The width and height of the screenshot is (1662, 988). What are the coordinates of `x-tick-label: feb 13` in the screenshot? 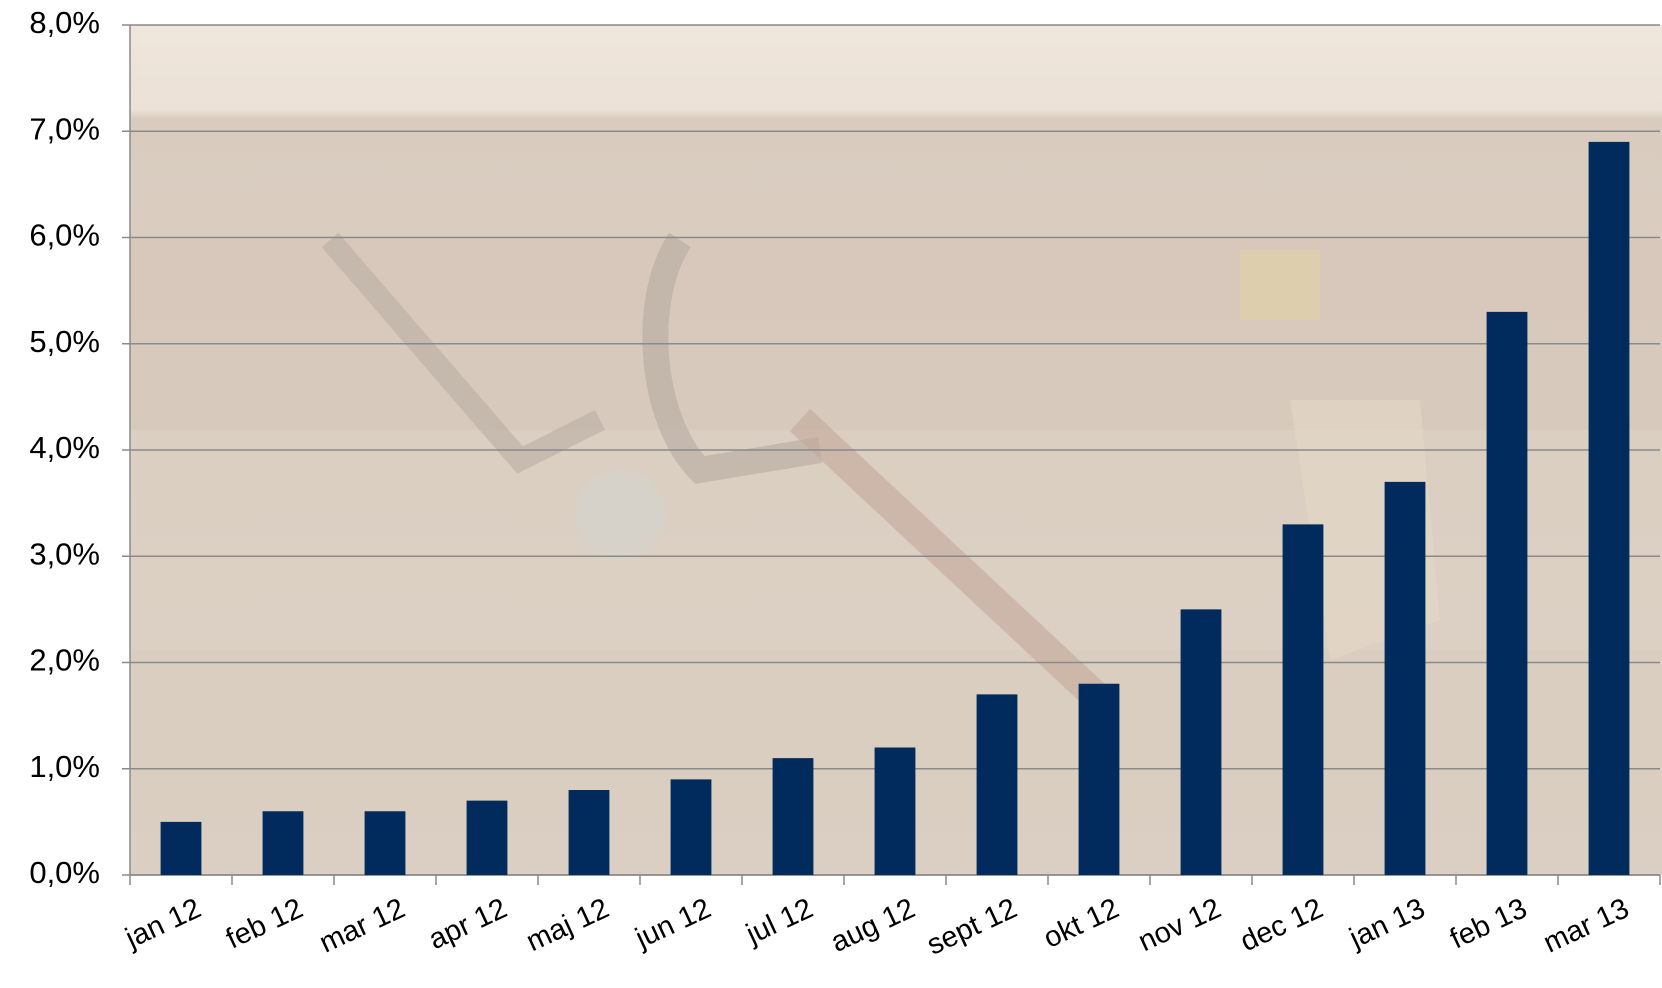 It's located at (1488, 923).